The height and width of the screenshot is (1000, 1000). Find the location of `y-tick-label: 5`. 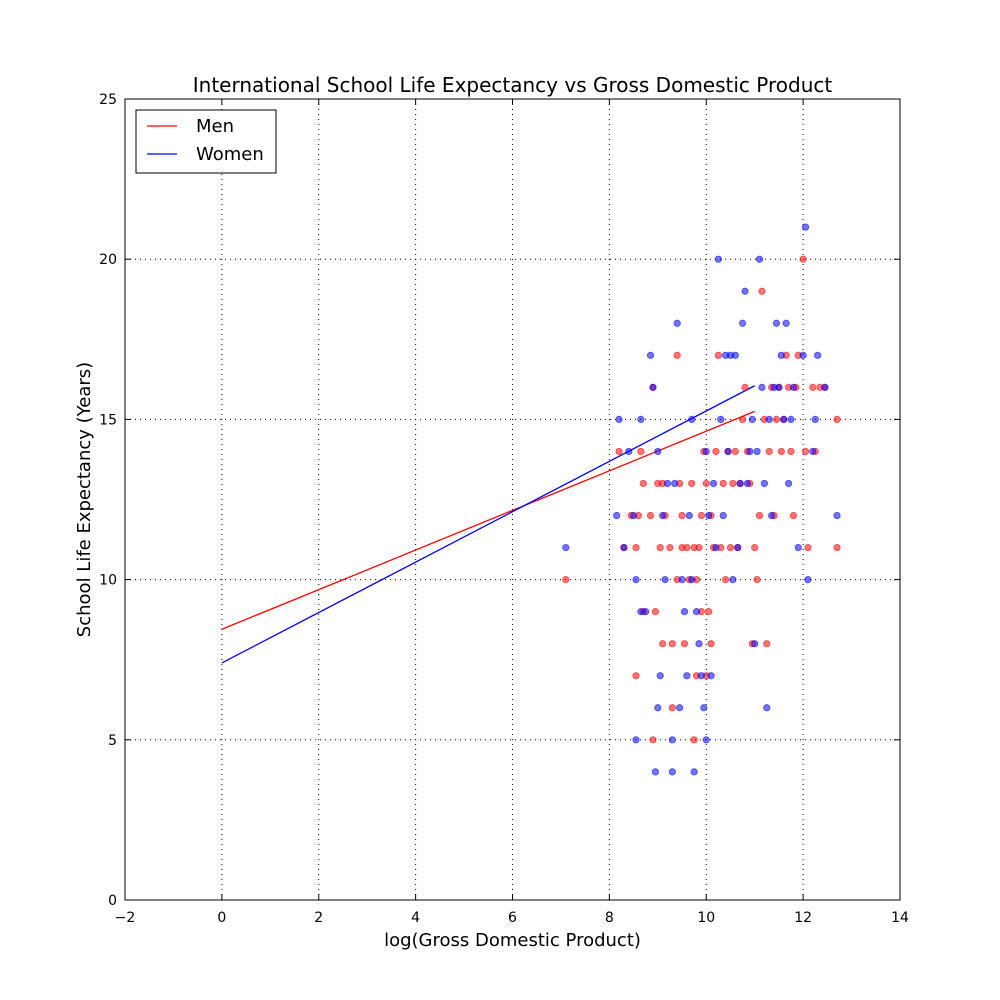

y-tick-label: 5 is located at coordinates (112, 741).